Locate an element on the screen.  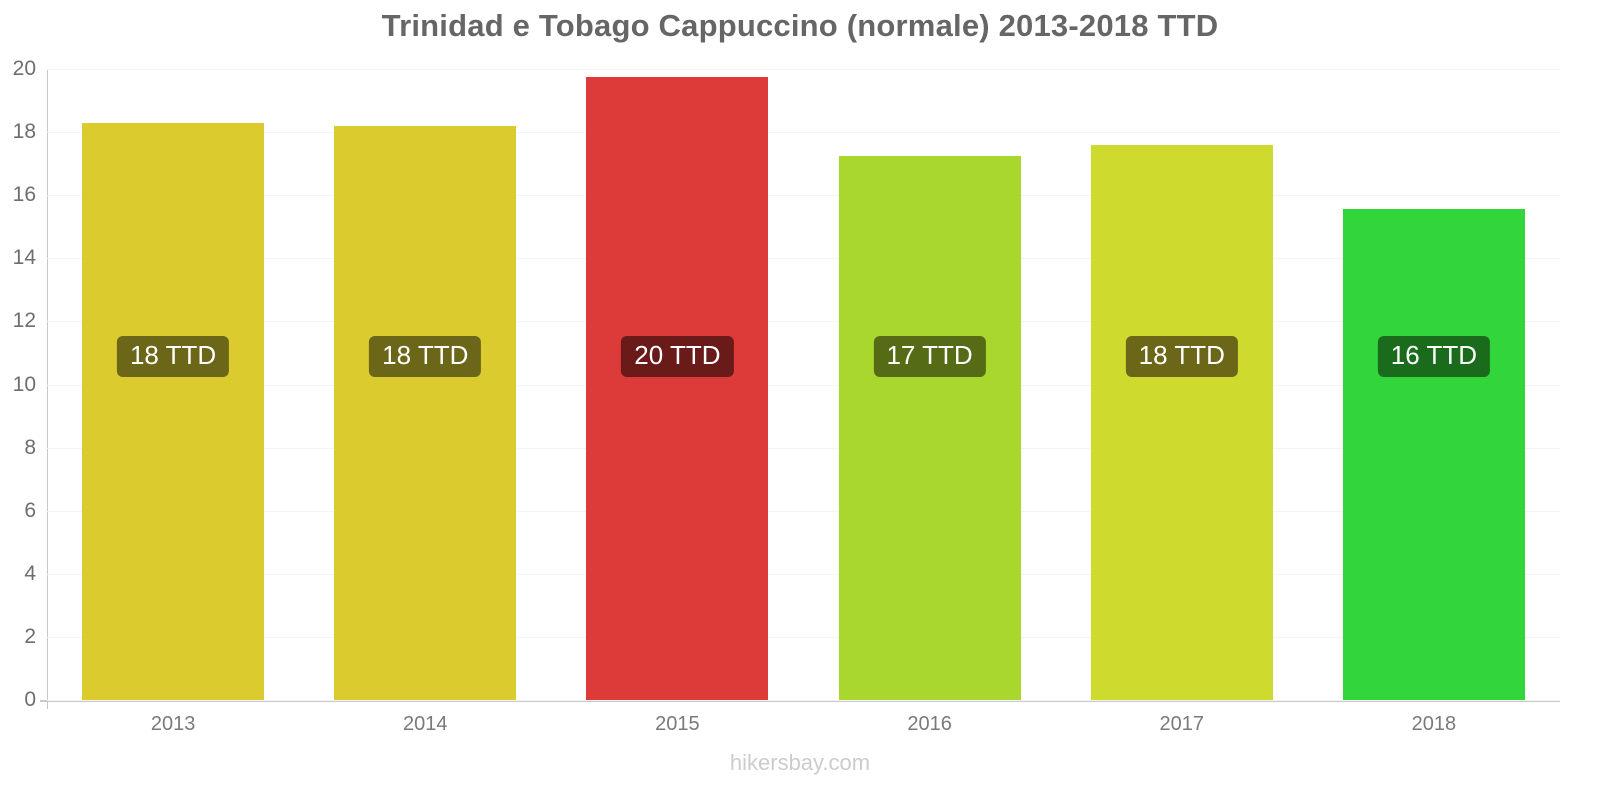
y-axis-tick-label: 2 is located at coordinates (30, 636).